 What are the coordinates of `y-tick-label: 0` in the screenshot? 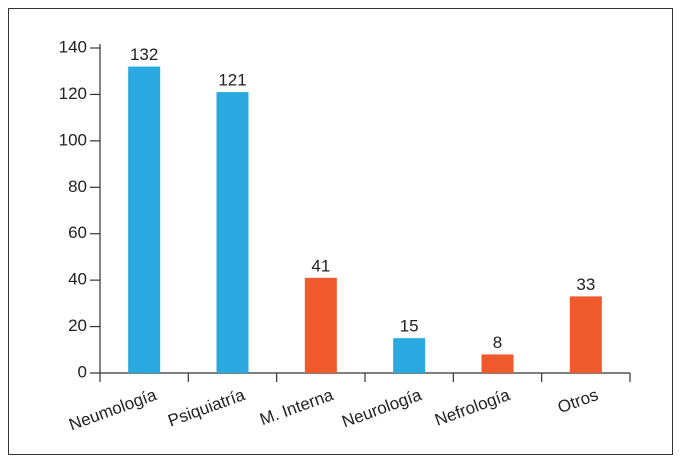 It's located at (82, 371).